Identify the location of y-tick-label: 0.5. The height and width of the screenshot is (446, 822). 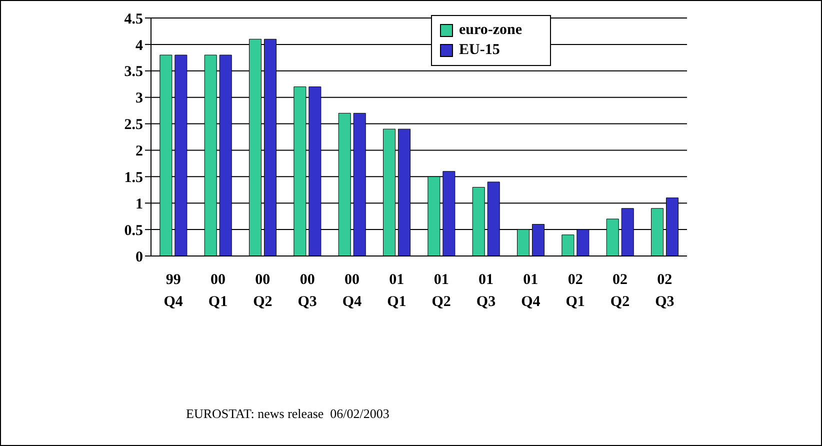
(133, 230).